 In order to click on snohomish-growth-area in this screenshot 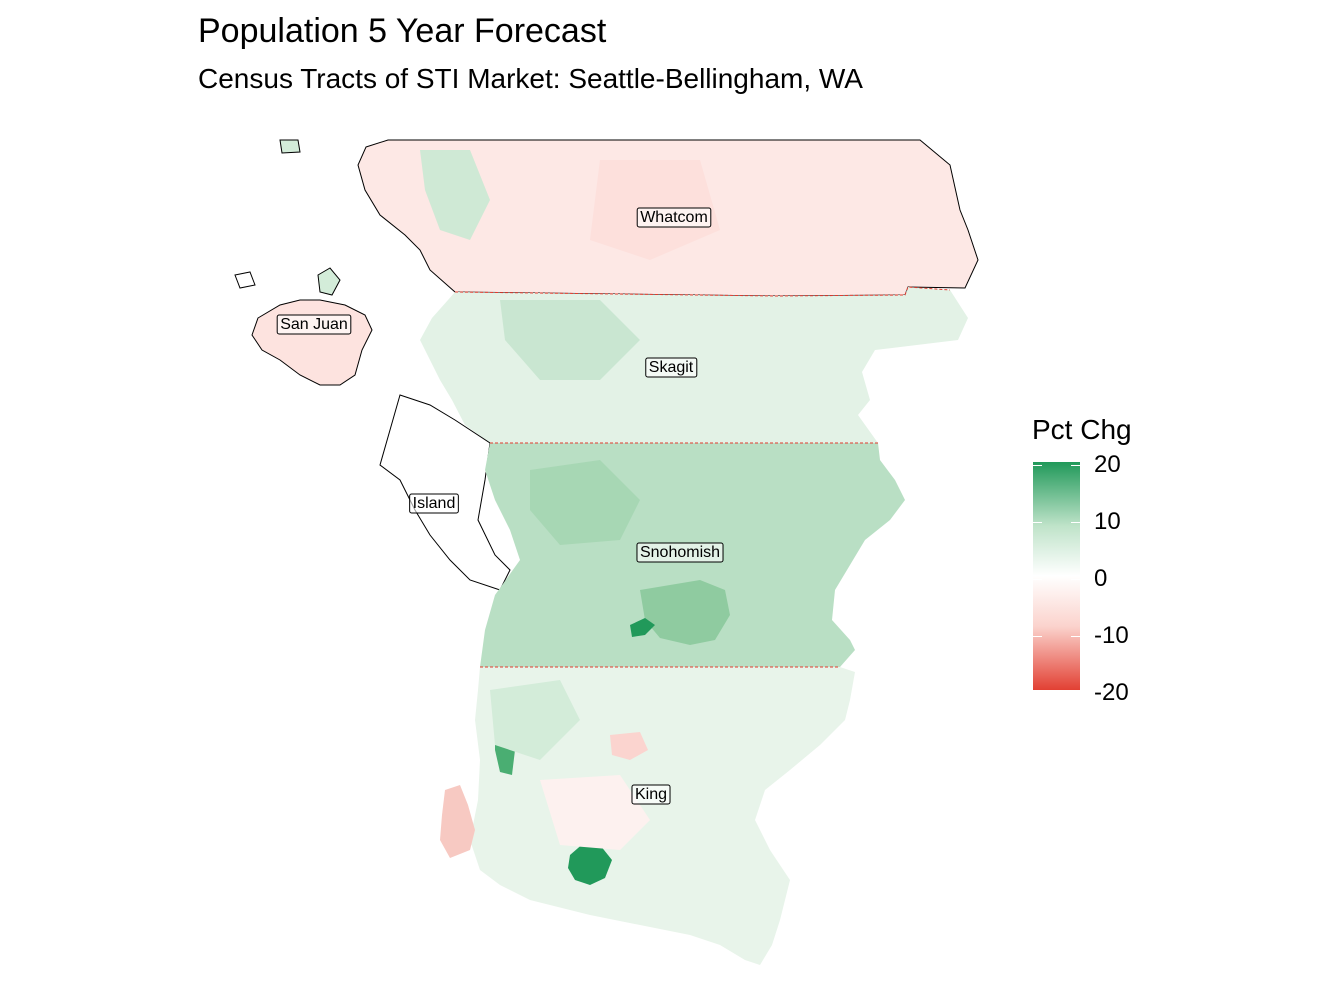, I will do `click(685, 612)`.